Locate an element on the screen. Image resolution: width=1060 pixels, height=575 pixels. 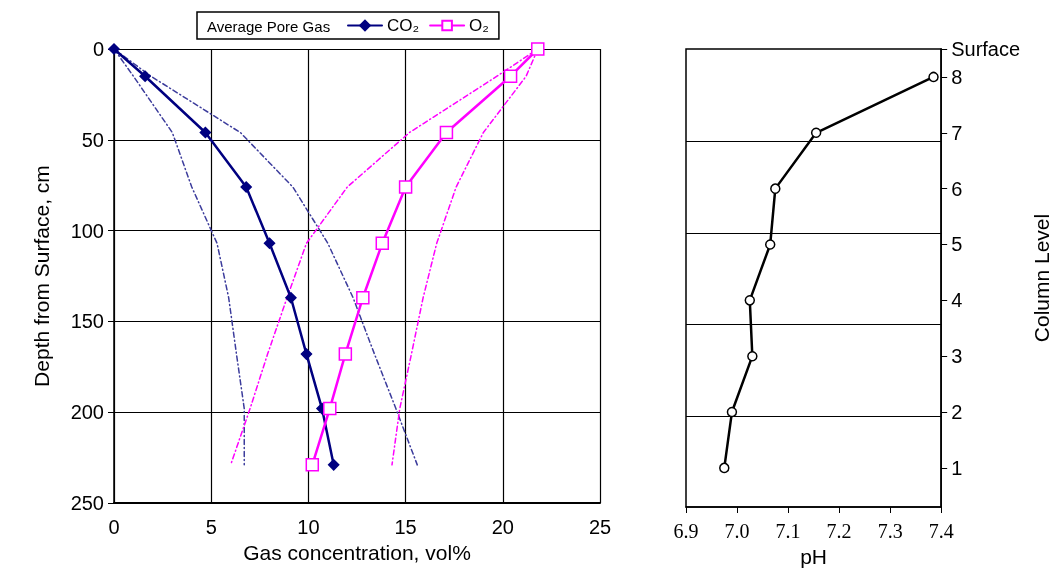
x-tick-label: 15 is located at coordinates (405, 527).